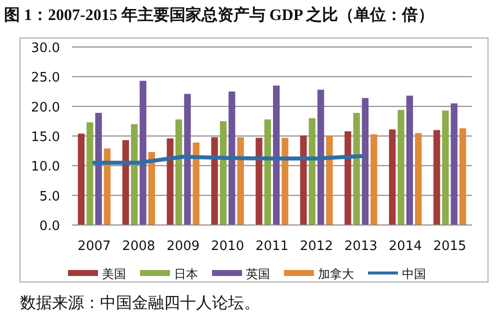 This screenshot has width=500, height=327. I want to click on legend-label: 英国, so click(258, 274).